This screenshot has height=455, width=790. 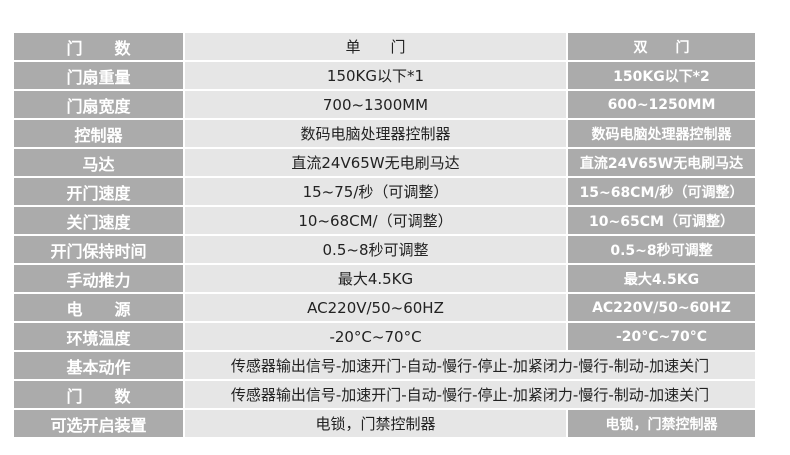 I want to click on row-label: 马达, so click(x=98, y=162).